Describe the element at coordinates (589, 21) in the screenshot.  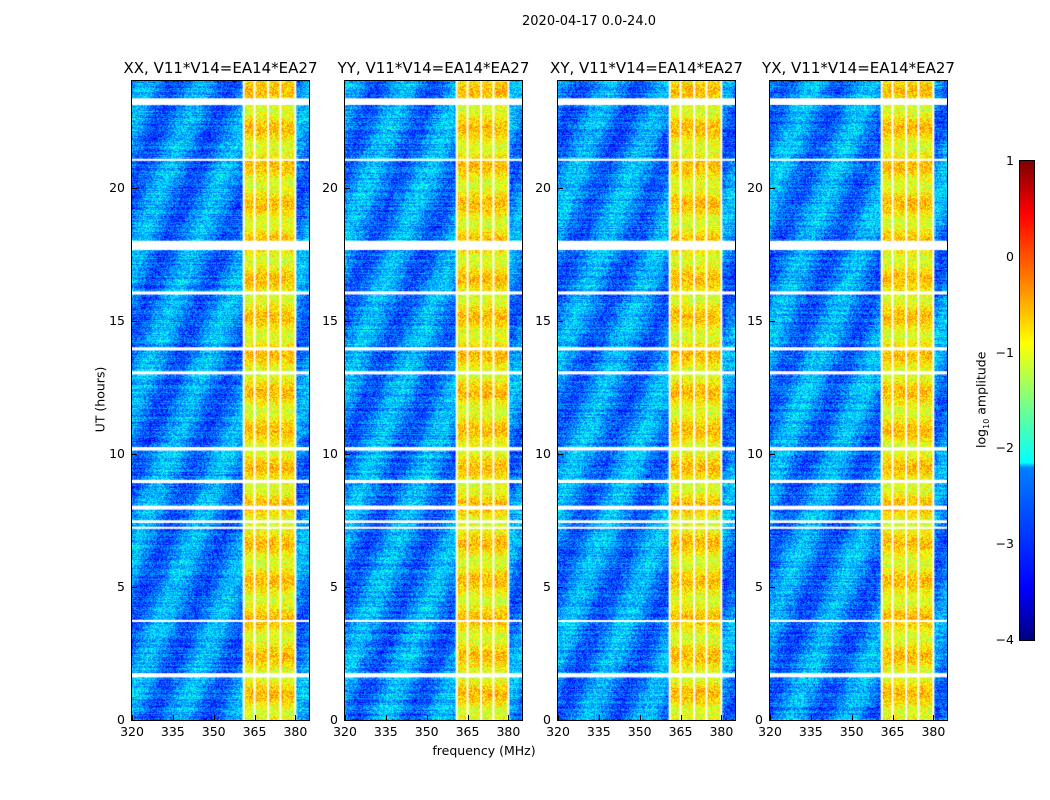
I see `figure-title: 2020-04-17 0.0-24.0` at that location.